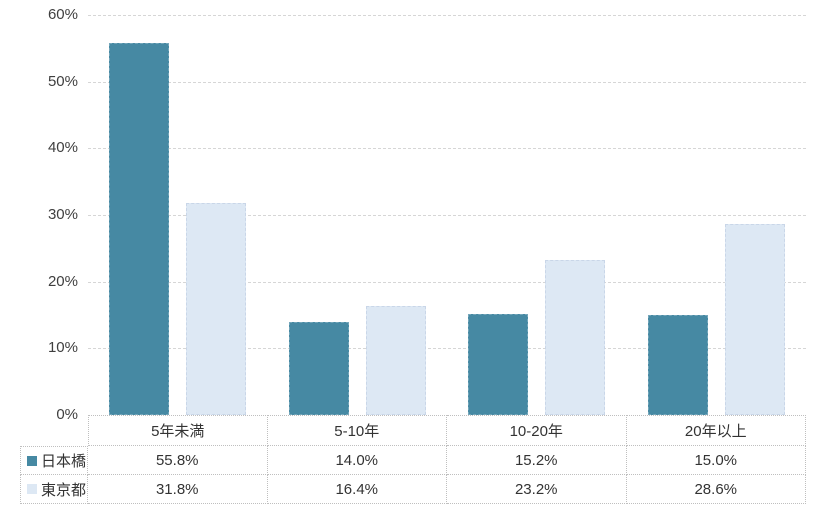 The height and width of the screenshot is (510, 820). I want to click on y-axis-tick-label: 0%, so click(67, 414).